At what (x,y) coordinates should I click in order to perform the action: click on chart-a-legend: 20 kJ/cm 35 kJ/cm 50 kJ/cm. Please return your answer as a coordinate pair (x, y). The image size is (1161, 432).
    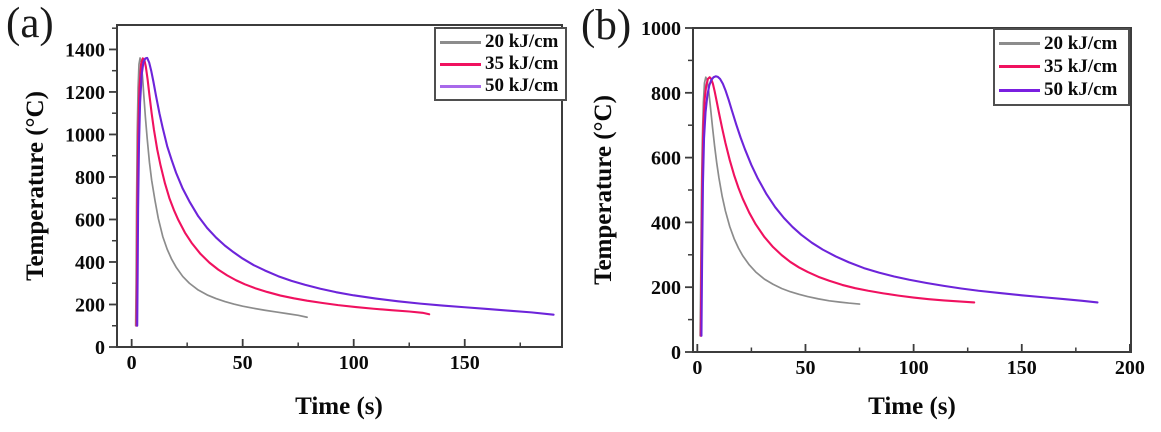
    Looking at the image, I should click on (500, 64).